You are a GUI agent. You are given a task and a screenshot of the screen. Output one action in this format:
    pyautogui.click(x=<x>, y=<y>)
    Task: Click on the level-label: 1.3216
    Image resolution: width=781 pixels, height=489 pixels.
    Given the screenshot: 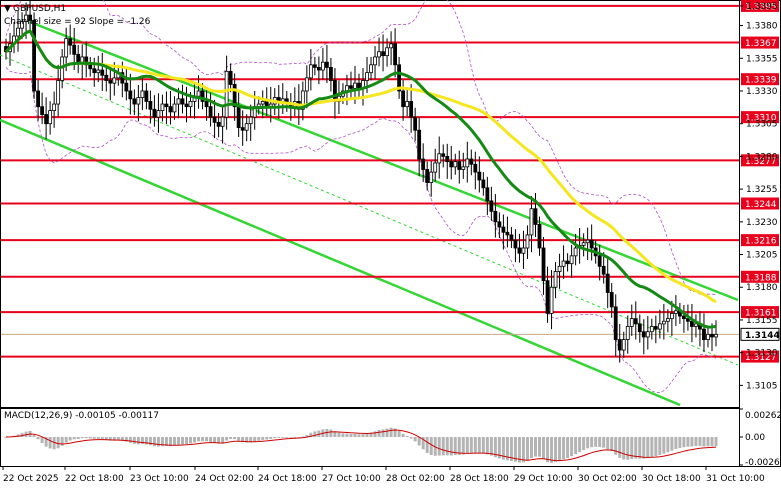 What is the action you would take?
    pyautogui.click(x=761, y=242)
    